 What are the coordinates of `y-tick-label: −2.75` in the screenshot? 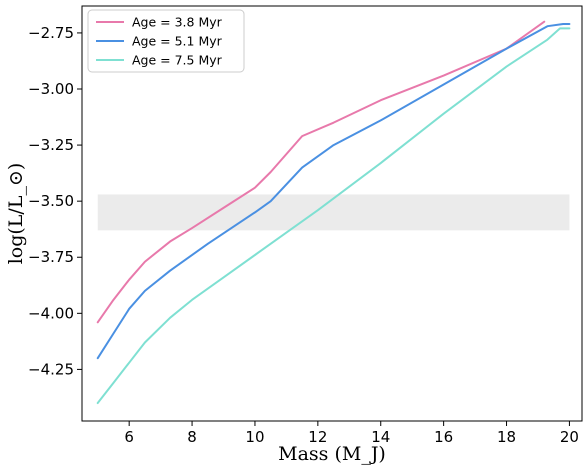 It's located at (51, 33).